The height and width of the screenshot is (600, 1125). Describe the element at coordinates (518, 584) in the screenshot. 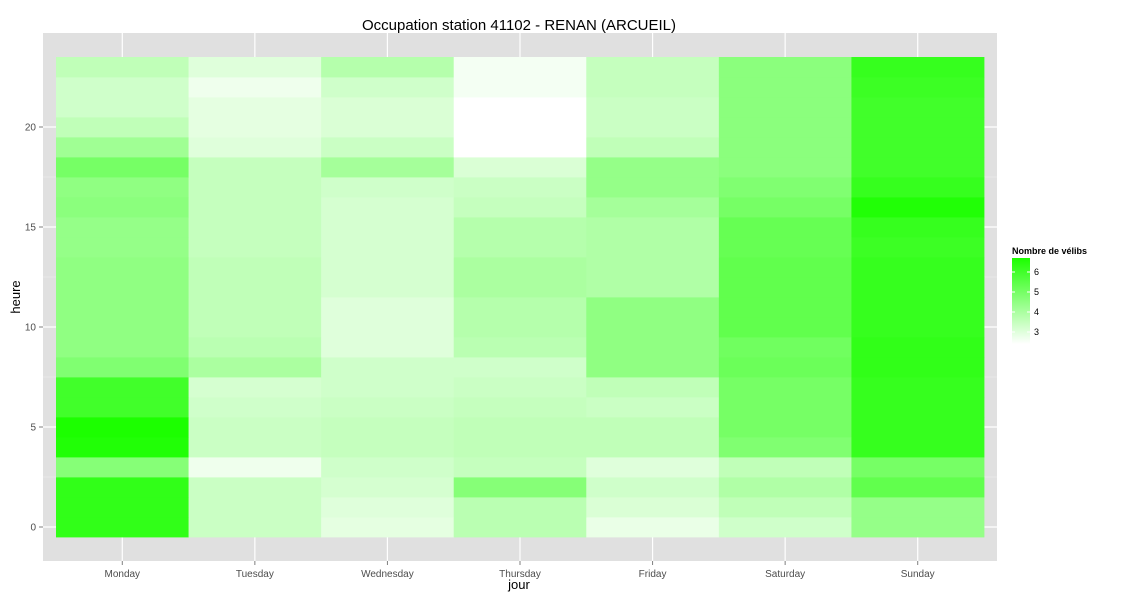

I see `x-axis-title: jour` at that location.